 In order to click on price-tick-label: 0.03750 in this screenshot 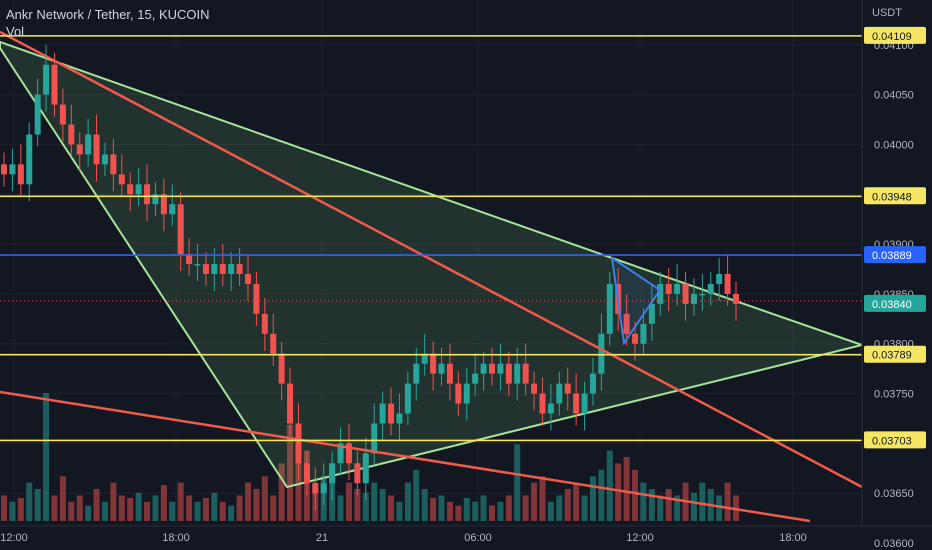, I will do `click(894, 395)`.